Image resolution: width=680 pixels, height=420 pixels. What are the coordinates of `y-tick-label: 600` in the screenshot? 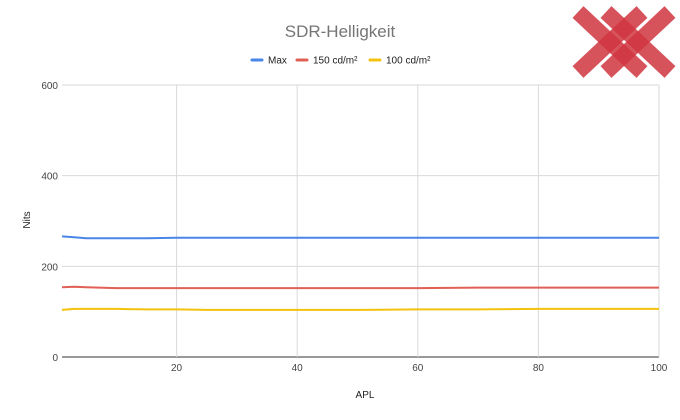 It's located at (49, 86).